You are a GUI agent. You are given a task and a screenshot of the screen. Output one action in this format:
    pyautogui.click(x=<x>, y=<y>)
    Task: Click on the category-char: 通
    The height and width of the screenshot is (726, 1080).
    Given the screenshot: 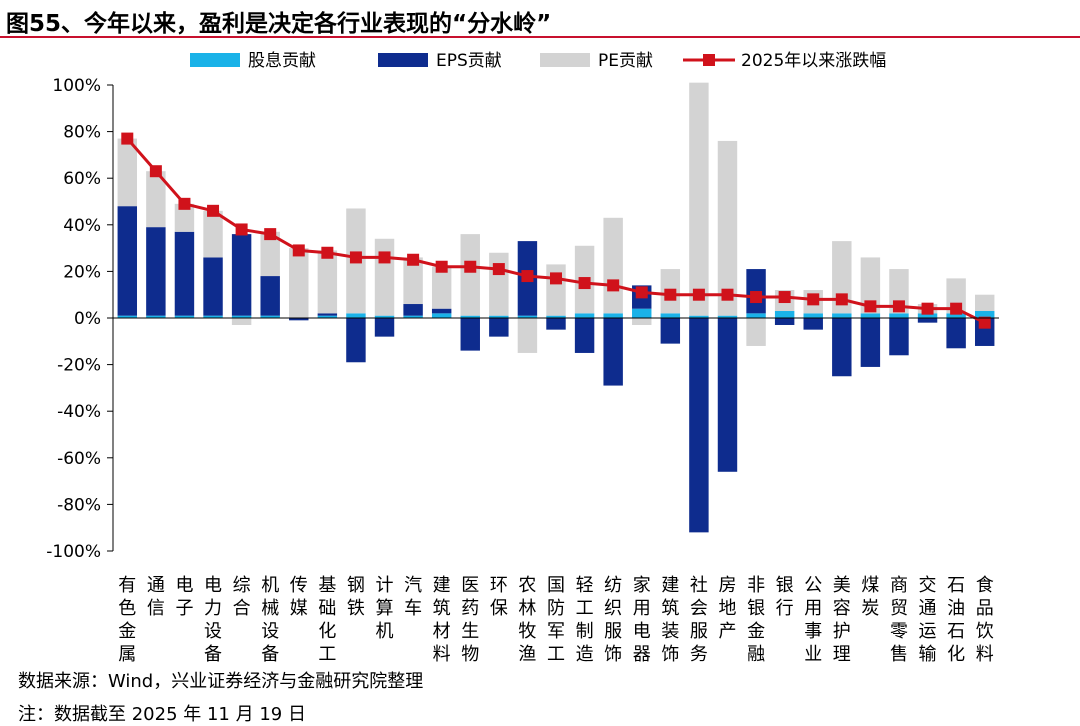 What is the action you would take?
    pyautogui.click(x=928, y=608)
    